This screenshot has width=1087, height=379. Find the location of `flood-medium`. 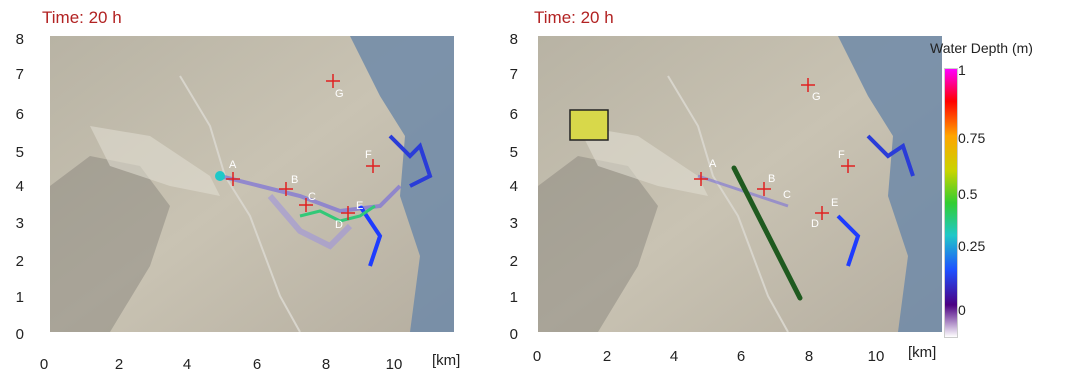

flood-medium is located at coordinates (337, 213).